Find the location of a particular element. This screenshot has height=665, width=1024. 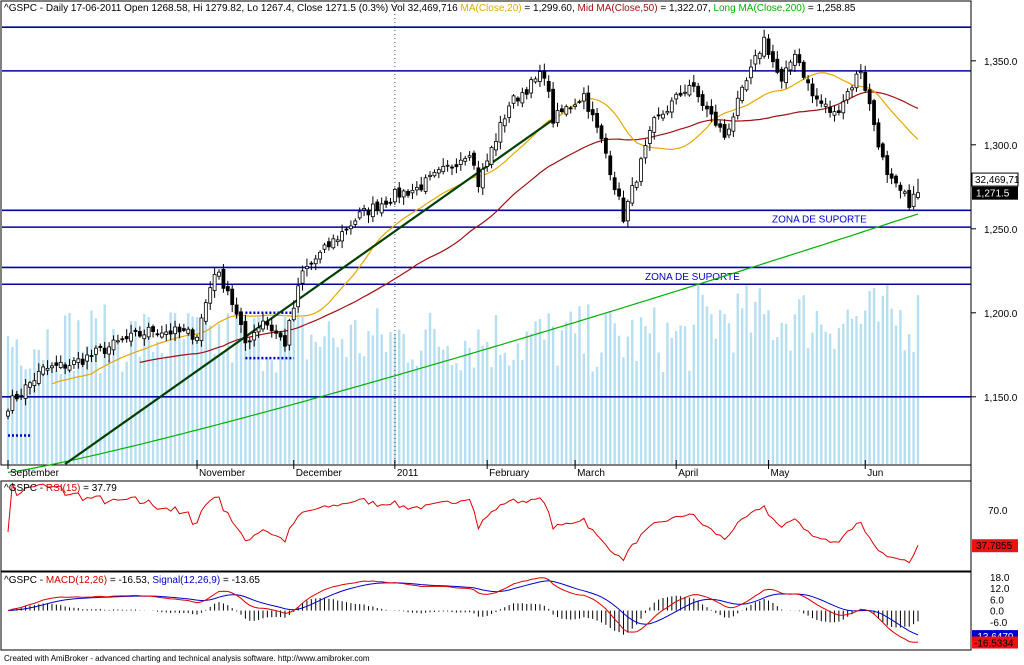

rsi-series is located at coordinates (463, 523).